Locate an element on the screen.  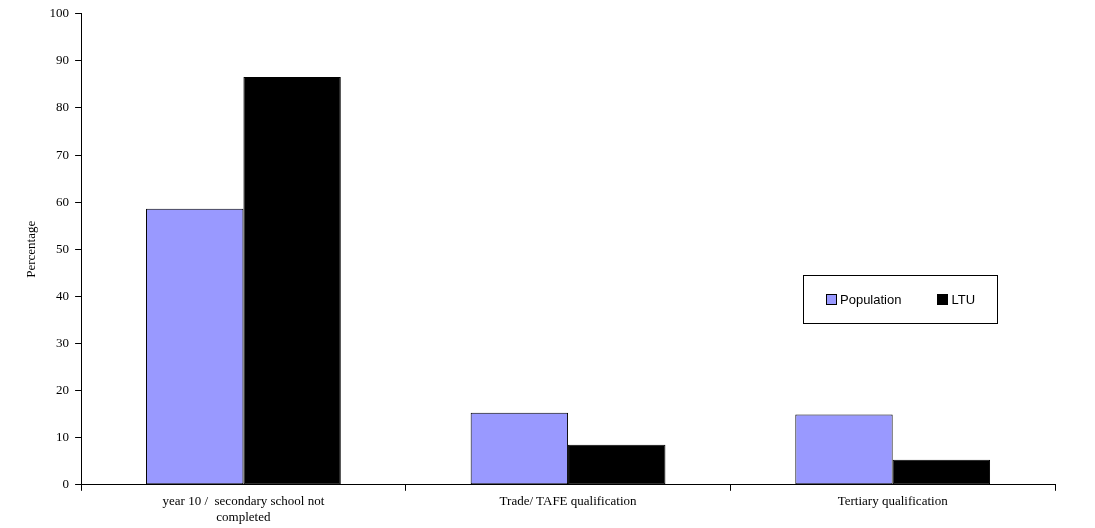
x-tick-label: Tertiary qualification is located at coordinates (893, 501).